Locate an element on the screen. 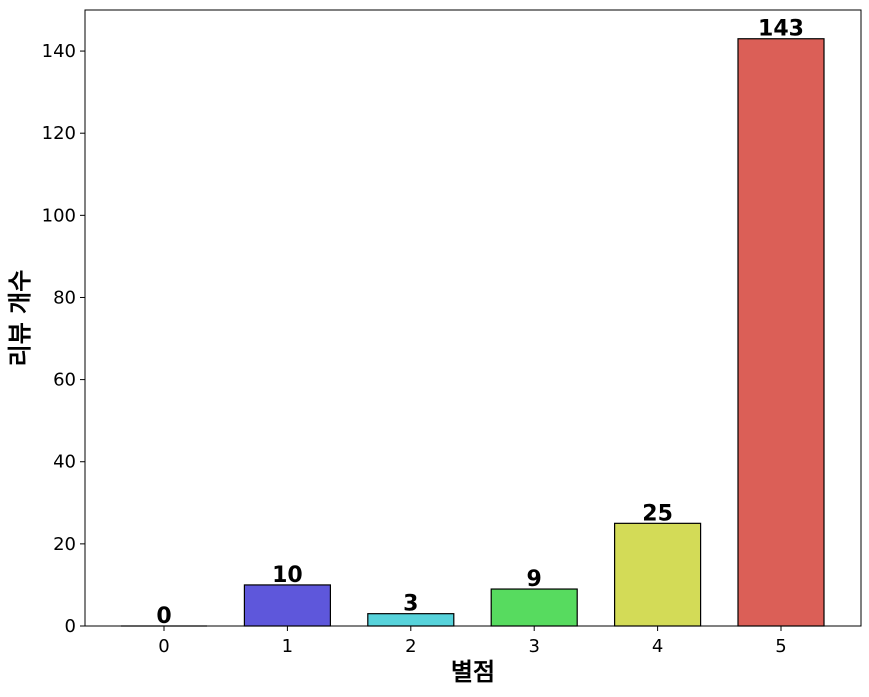  y-tick-label: 40 is located at coordinates (64, 462).